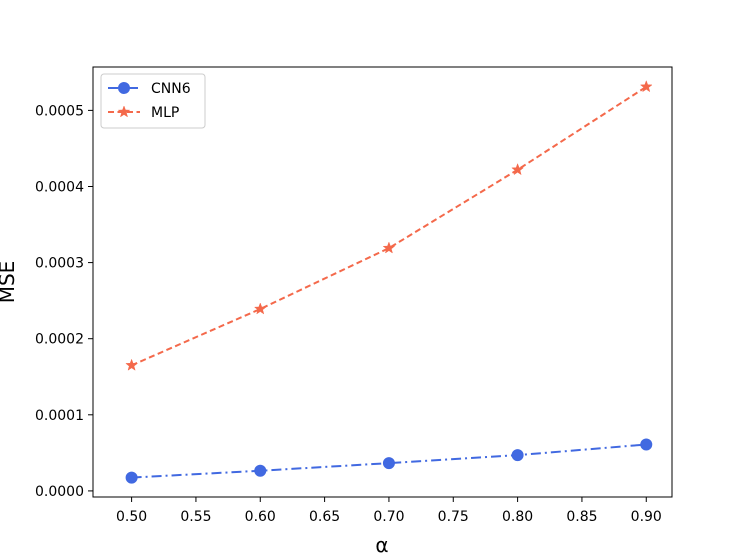 This screenshot has height=560, width=747. Describe the element at coordinates (195, 517) in the screenshot. I see `x-tick-label: 0.55` at that location.